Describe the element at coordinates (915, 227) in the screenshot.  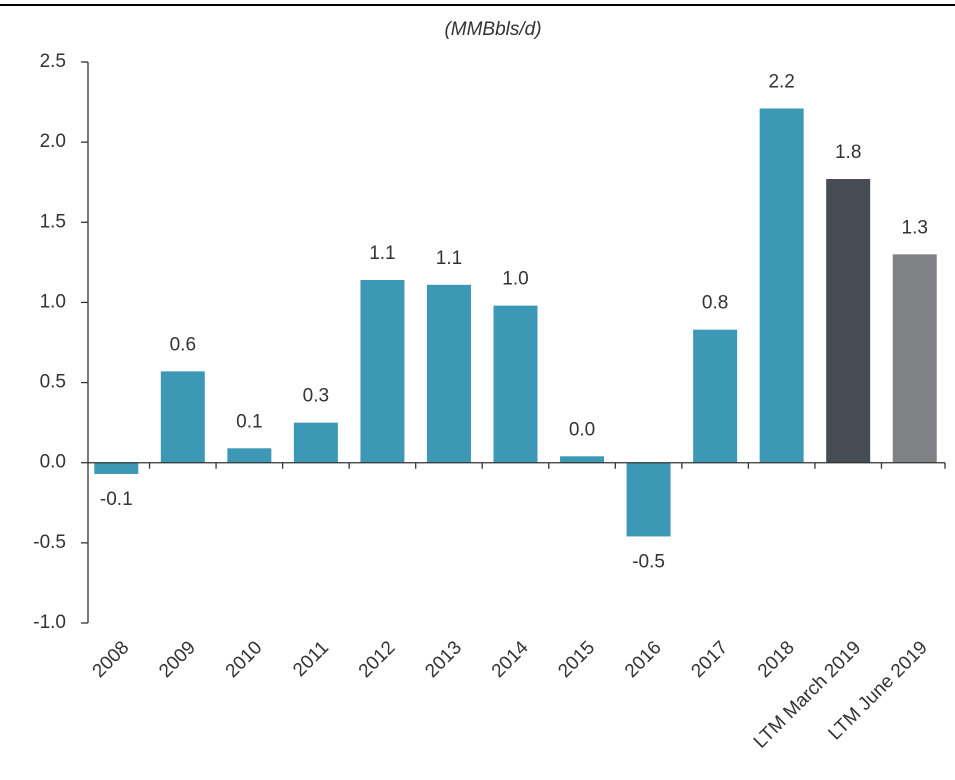
I see `data-label: 1.3` at that location.